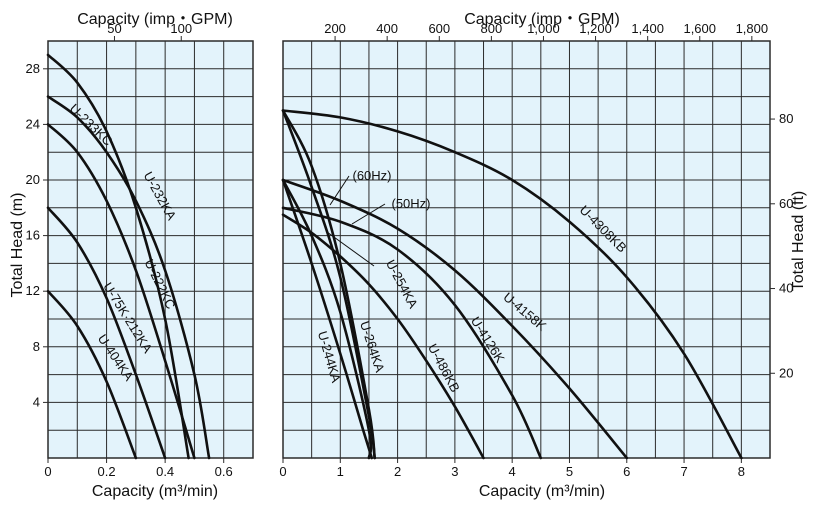 The height and width of the screenshot is (507, 818). I want to click on left-bottom-tick-label: 0.4, so click(165, 471).